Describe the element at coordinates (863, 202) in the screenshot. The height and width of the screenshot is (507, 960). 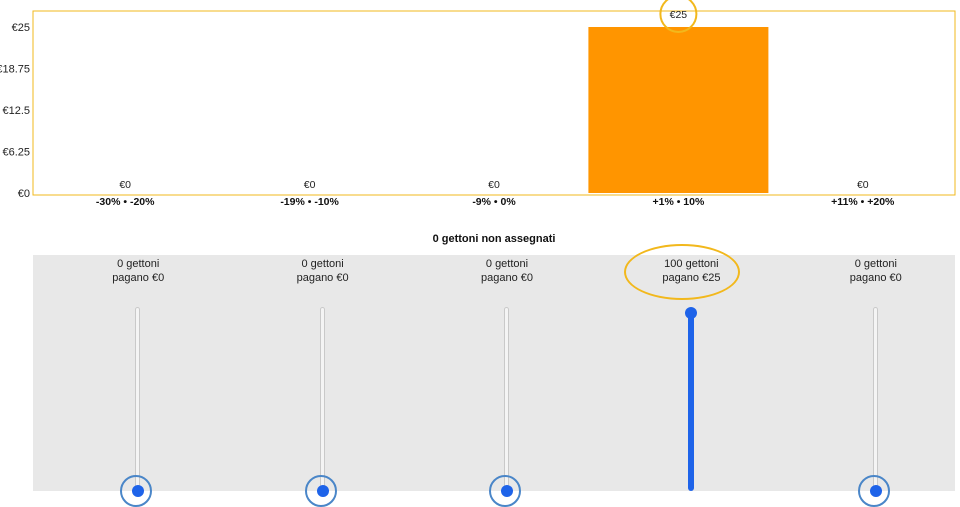
I see `category-label: +11% • +20%` at that location.